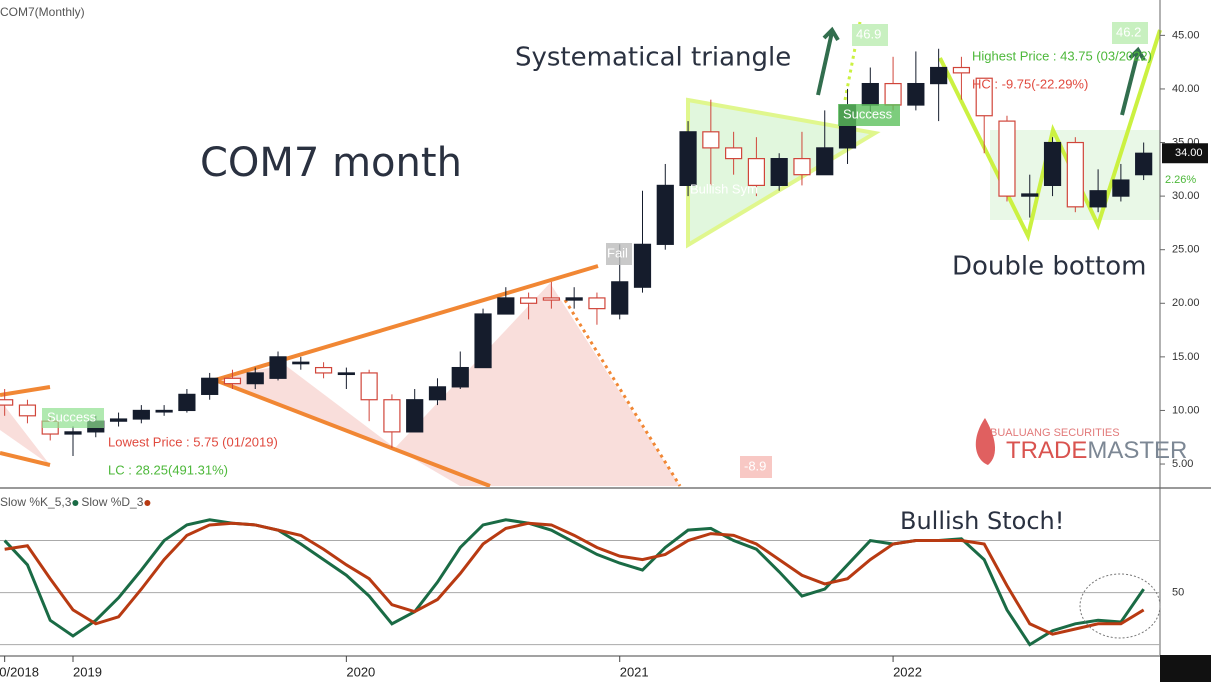 The width and height of the screenshot is (1211, 682). Describe the element at coordinates (1062, 55) in the screenshot. I see `annotation: Highest Price : 43.75 (03/2022)` at that location.